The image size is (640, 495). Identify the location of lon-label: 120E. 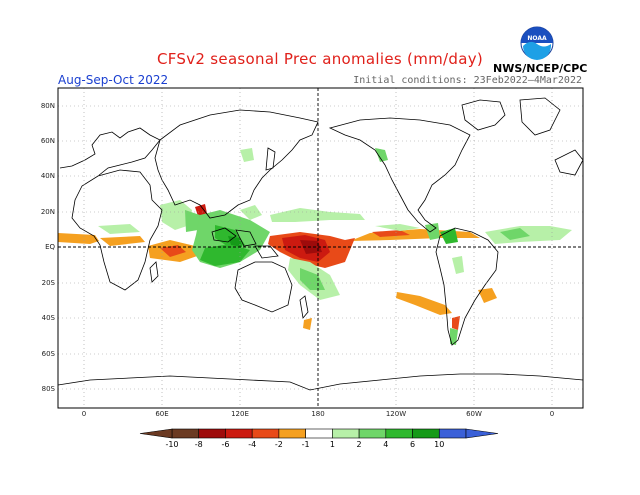
(240, 414).